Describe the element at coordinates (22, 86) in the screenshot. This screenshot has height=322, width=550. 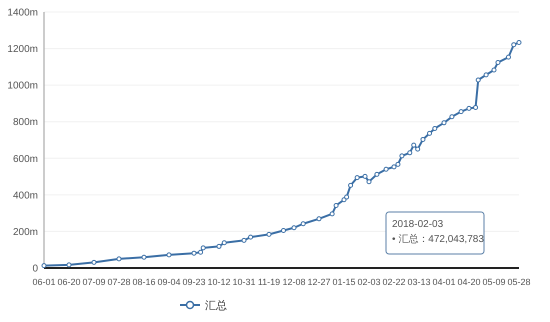
I see `y-tick-label: 1000m` at that location.